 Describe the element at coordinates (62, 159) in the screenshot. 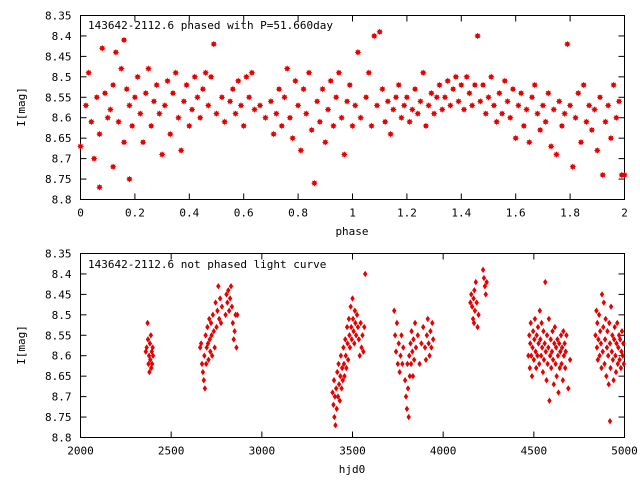

I see `y-tick-label: 8.7` at that location.